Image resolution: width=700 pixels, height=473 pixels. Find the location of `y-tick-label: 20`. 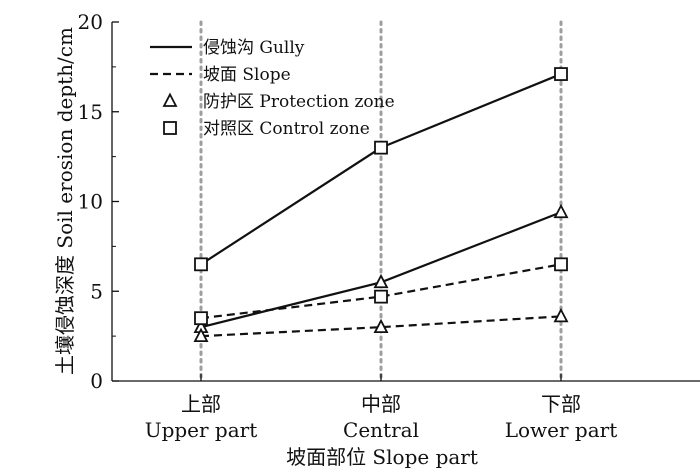

y-tick-label: 20 is located at coordinates (90, 22).